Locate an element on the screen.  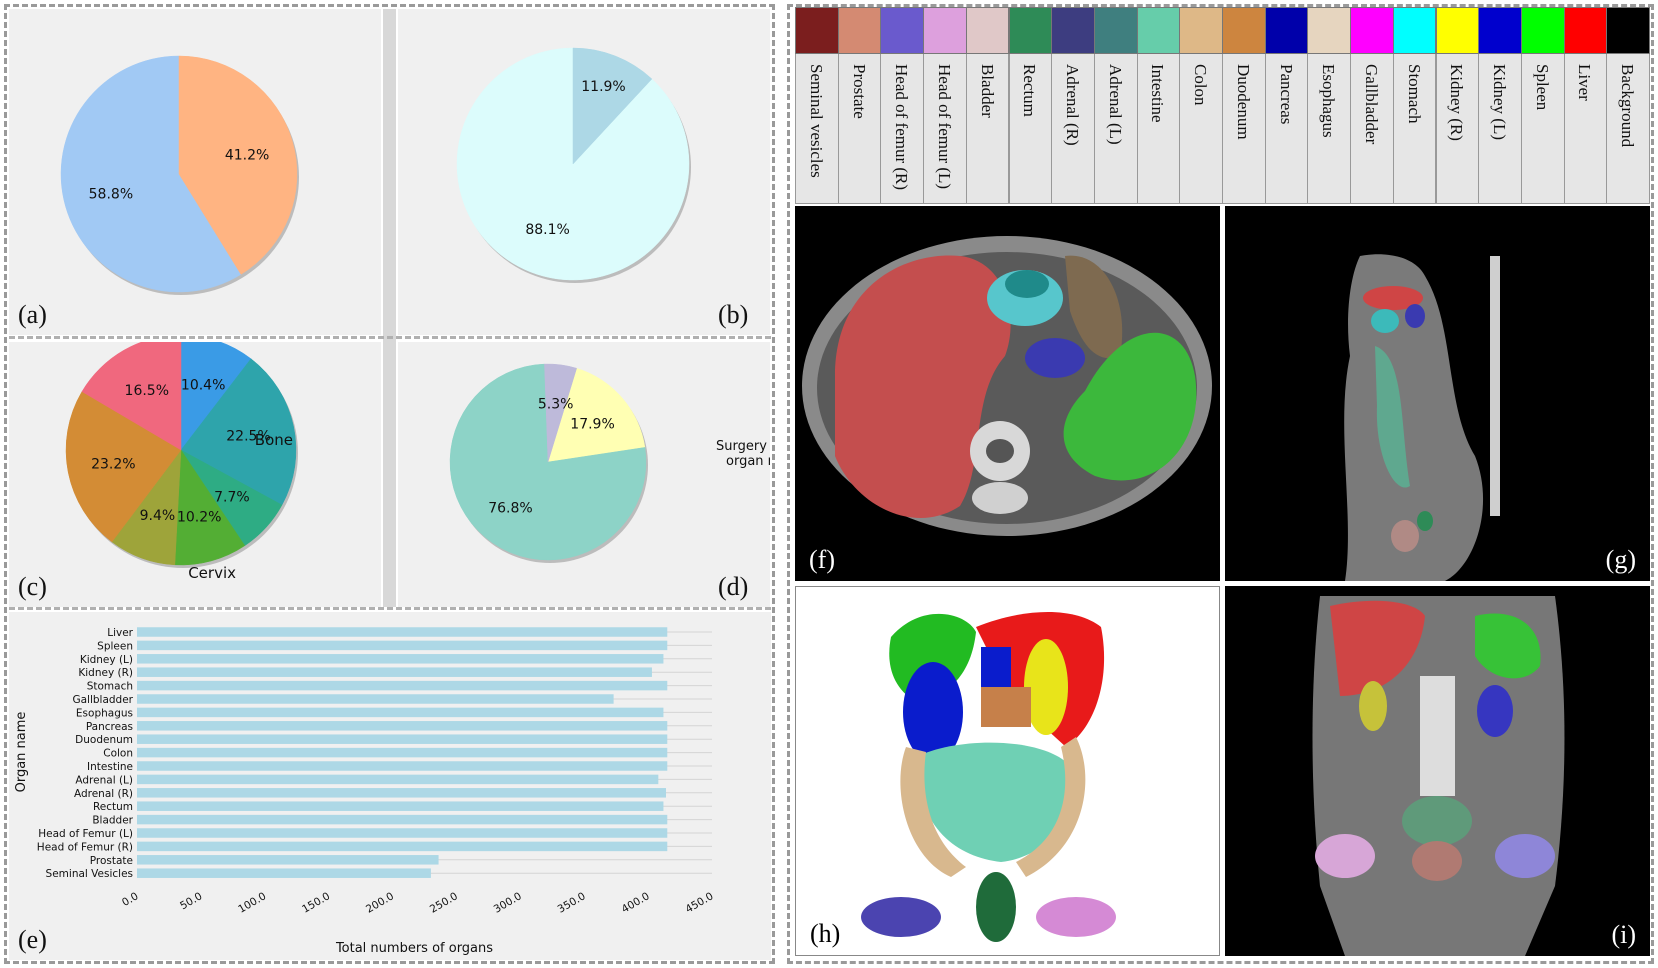
legend-cell-gallbladder: Gallbladder is located at coordinates (1372, 129).